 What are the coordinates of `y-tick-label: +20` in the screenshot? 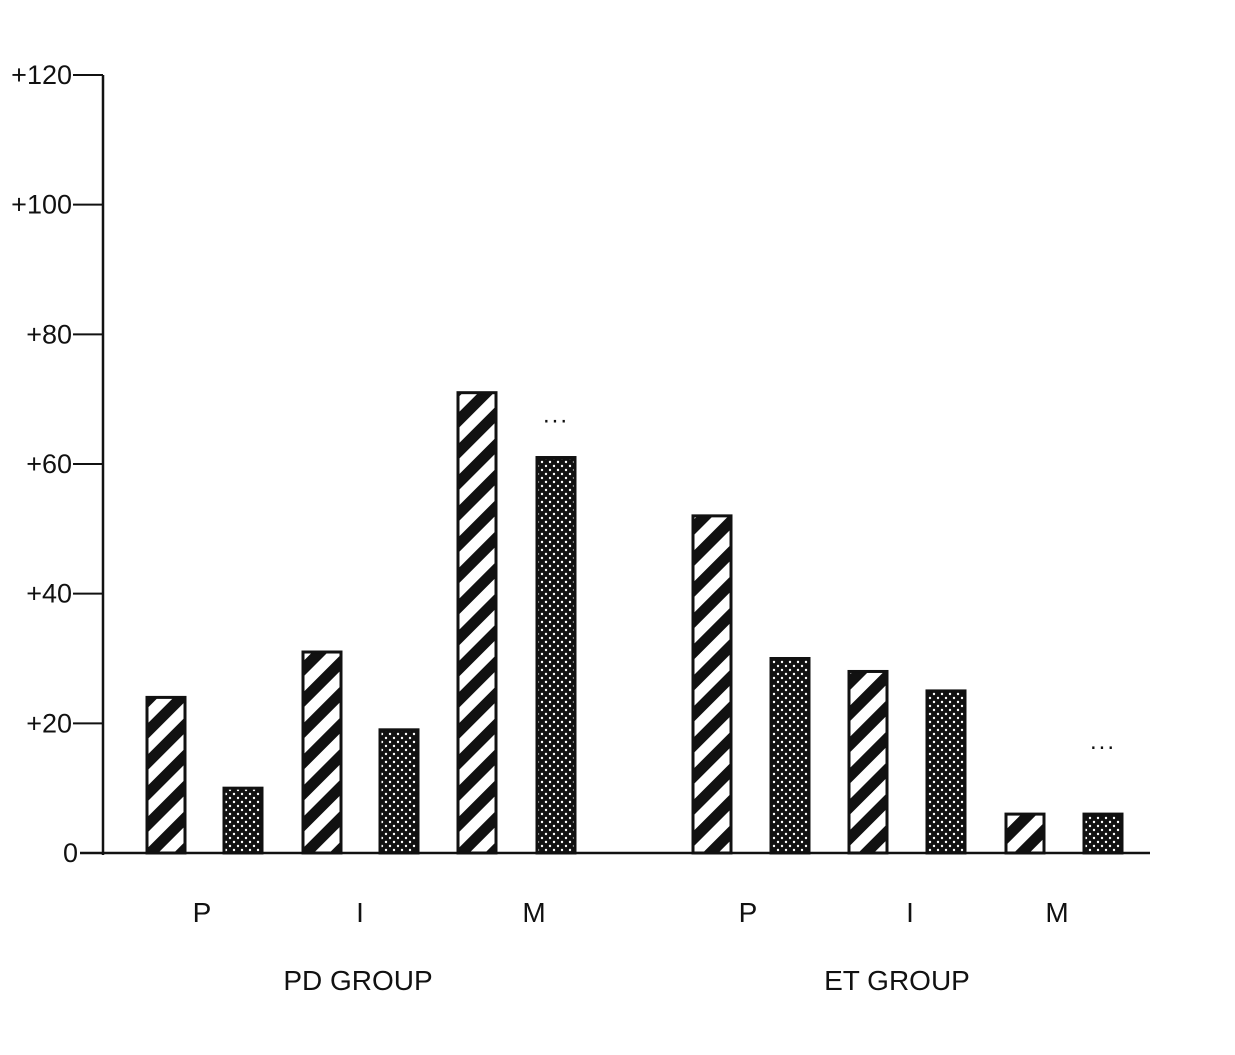 It's located at (49, 723).